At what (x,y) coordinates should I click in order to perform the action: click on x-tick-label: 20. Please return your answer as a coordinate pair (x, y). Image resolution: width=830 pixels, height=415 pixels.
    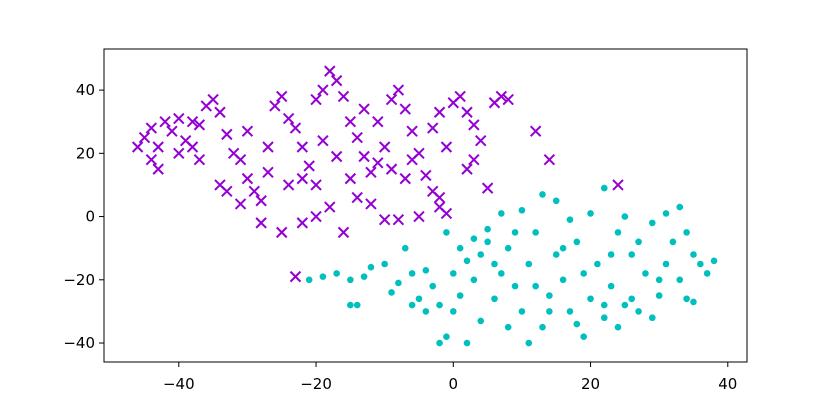
    Looking at the image, I should click on (590, 384).